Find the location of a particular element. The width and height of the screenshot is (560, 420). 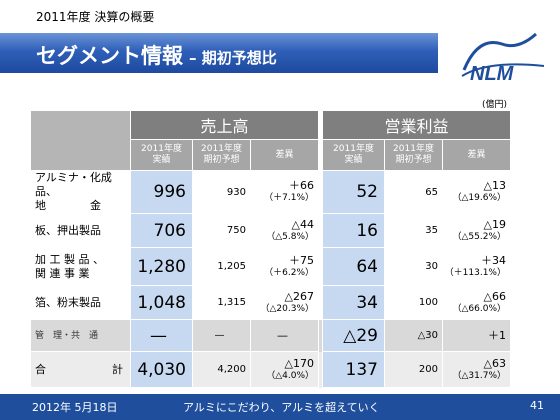

footer-slogan: アルミにこだわり、アルミを超えていく is located at coordinates (281, 407).